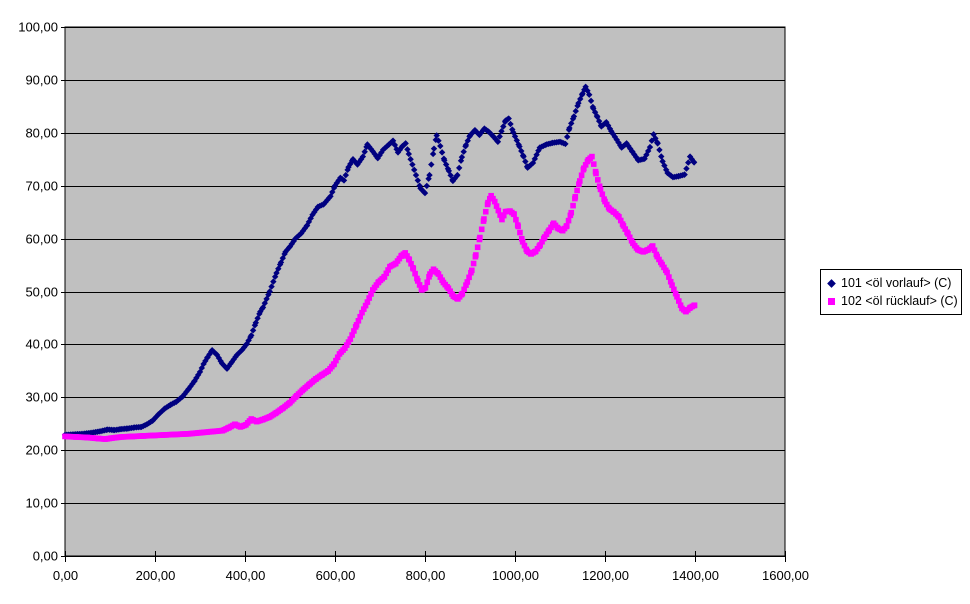  Describe the element at coordinates (893, 301) in the screenshot. I see `legend-item-series-102: 102 <öl rücklauf> (C)` at that location.